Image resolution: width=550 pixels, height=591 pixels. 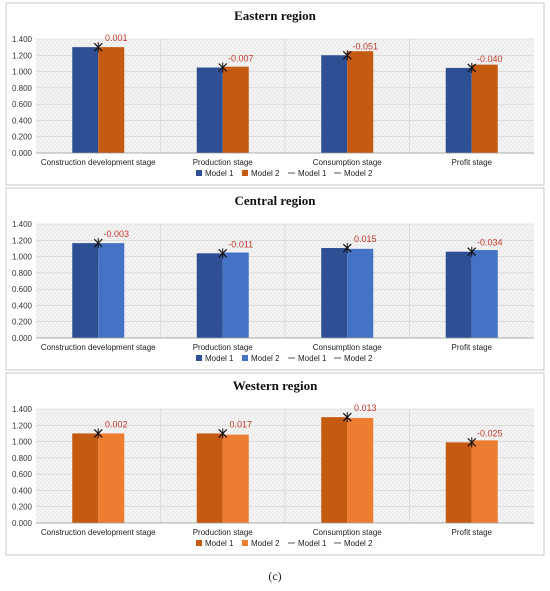 I want to click on data-label: -0.025, so click(x=490, y=433).